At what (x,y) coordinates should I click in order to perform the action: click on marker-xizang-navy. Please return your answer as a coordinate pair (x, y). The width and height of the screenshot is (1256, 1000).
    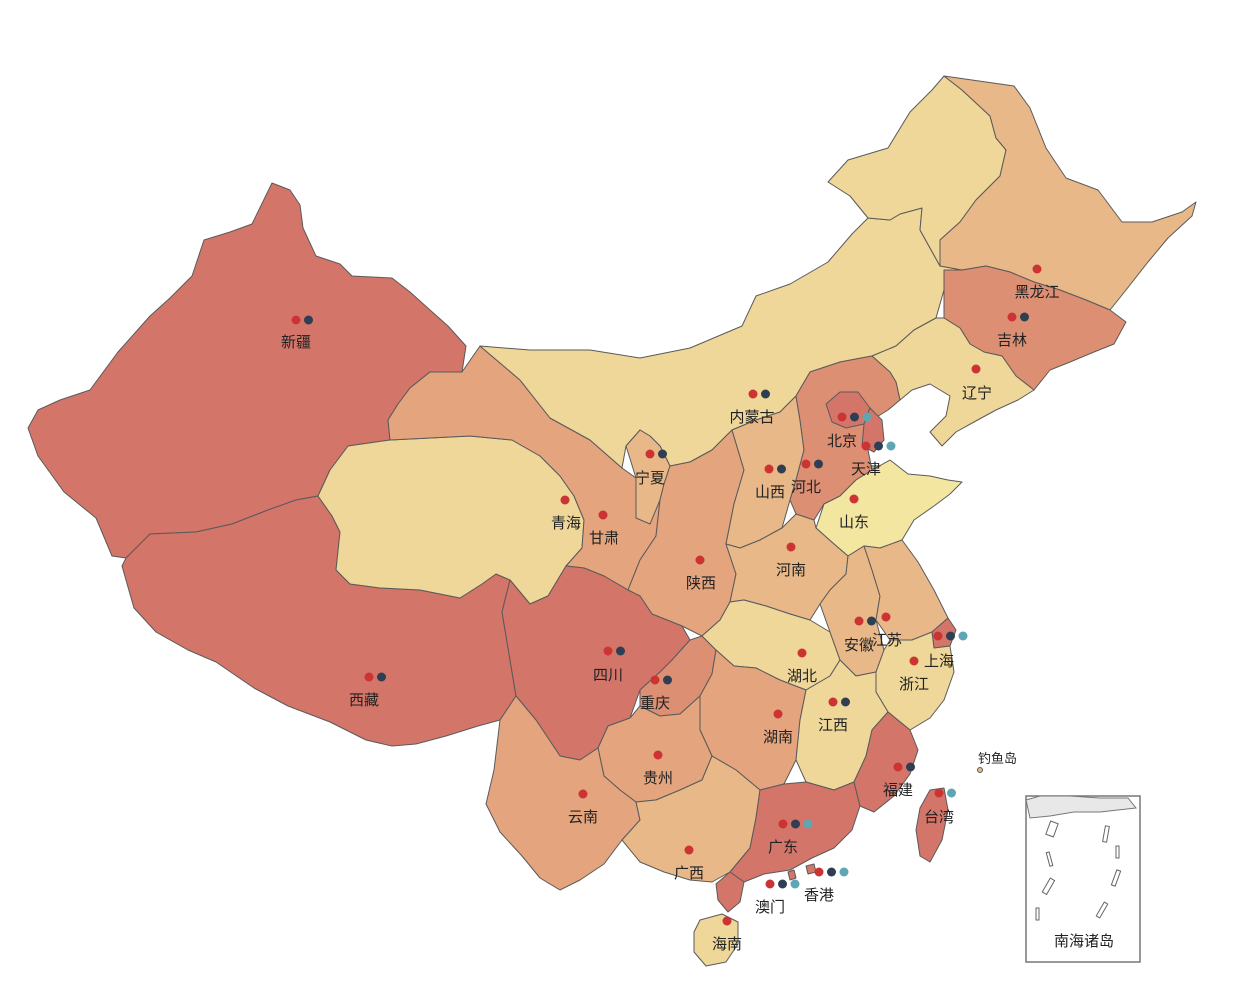
    Looking at the image, I should click on (381, 677).